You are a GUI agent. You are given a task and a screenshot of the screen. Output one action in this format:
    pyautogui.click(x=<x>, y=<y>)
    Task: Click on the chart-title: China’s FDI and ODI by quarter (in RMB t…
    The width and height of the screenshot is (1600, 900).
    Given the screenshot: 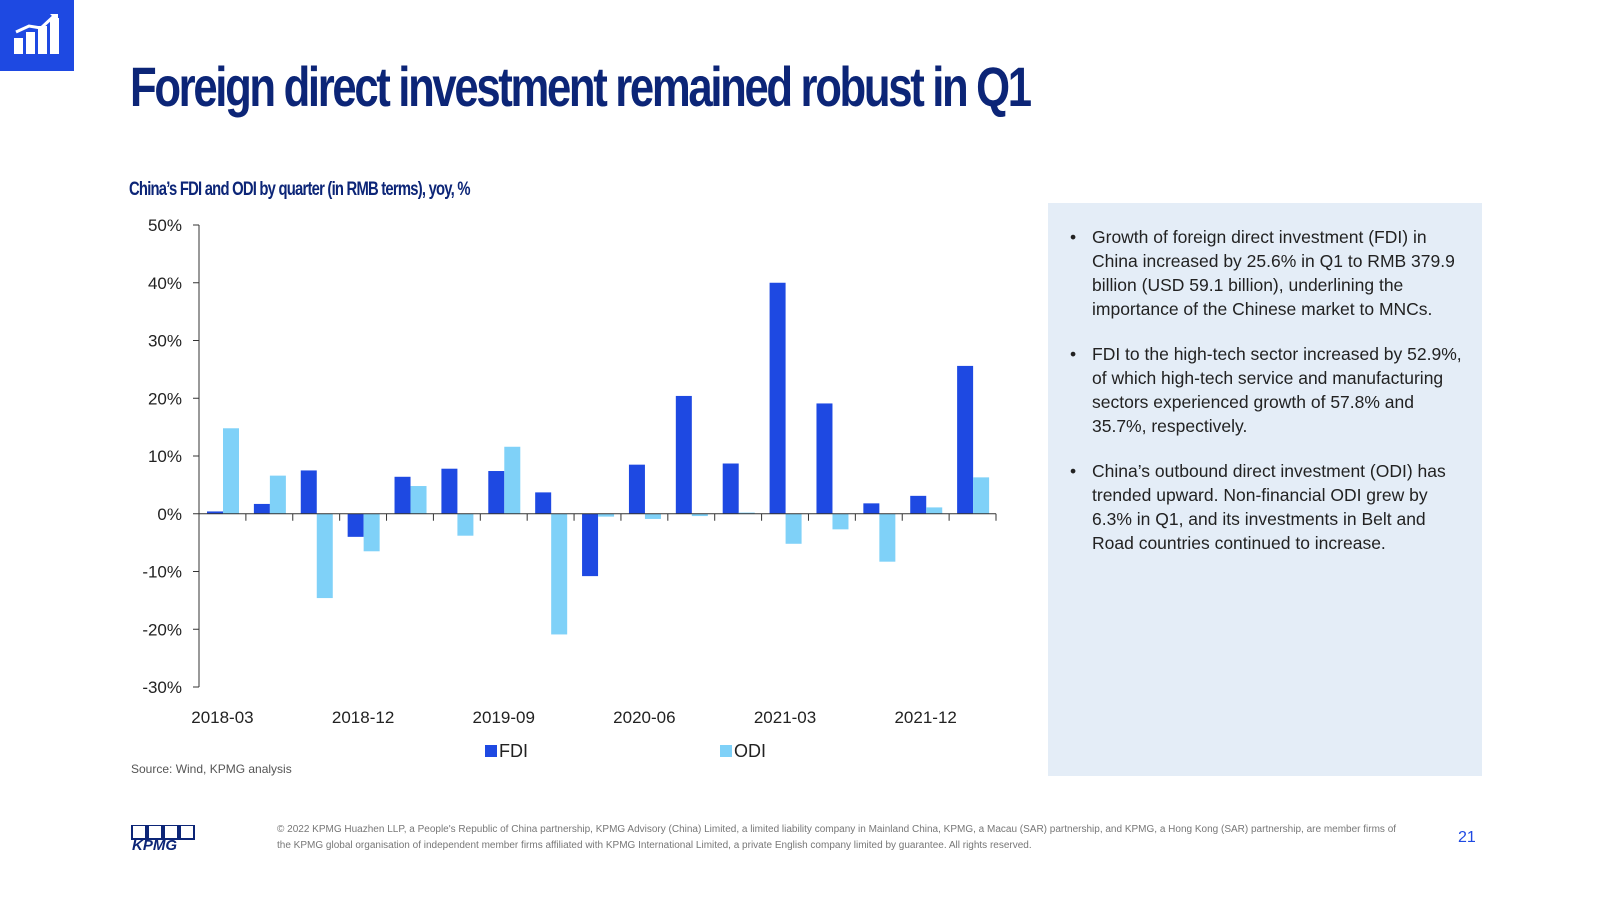 What is the action you would take?
    pyautogui.click(x=300, y=189)
    